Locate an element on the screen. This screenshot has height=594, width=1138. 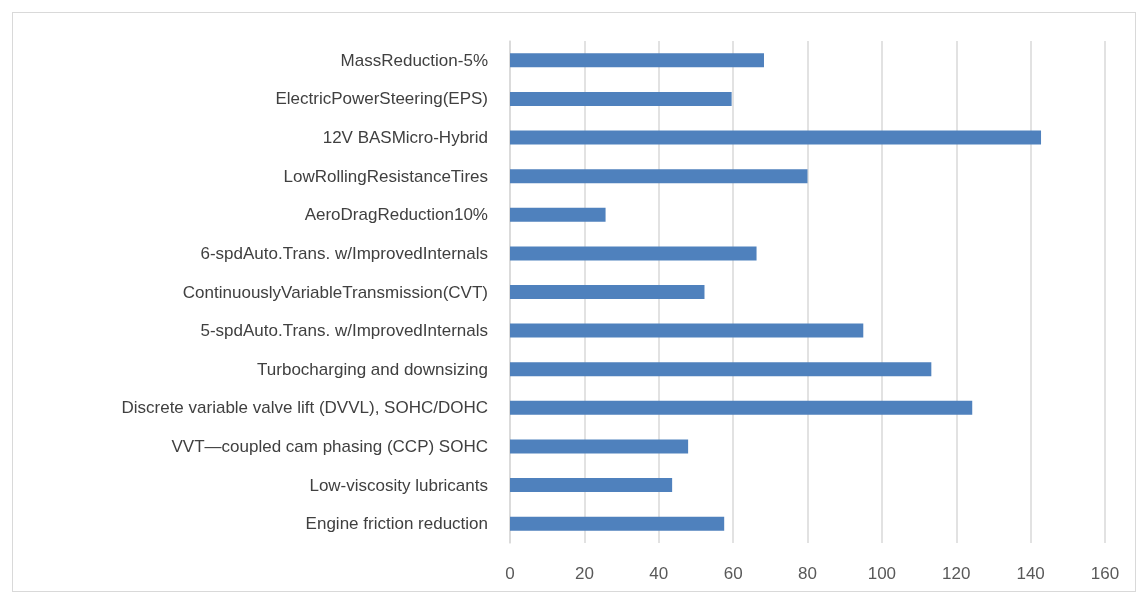
y-tick-label: VVT—coupled cam phasing (CCP) SOHC is located at coordinates (329, 446).